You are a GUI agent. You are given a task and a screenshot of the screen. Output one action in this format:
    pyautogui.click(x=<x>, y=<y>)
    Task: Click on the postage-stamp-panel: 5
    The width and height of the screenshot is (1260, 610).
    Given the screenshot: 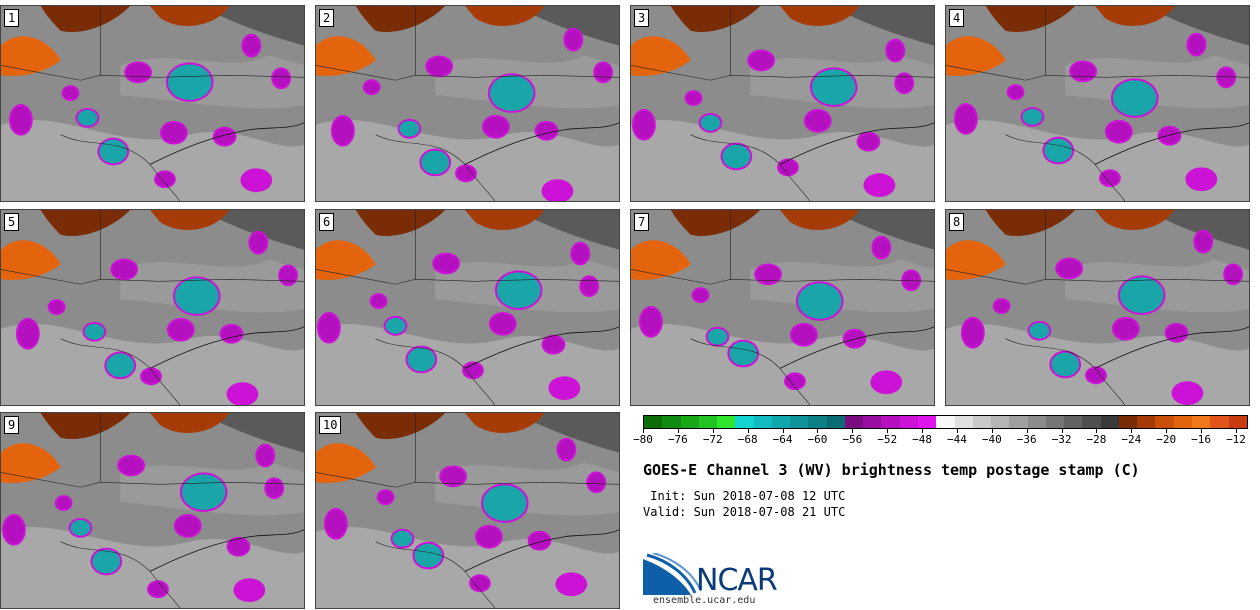 What is the action you would take?
    pyautogui.click(x=152, y=307)
    